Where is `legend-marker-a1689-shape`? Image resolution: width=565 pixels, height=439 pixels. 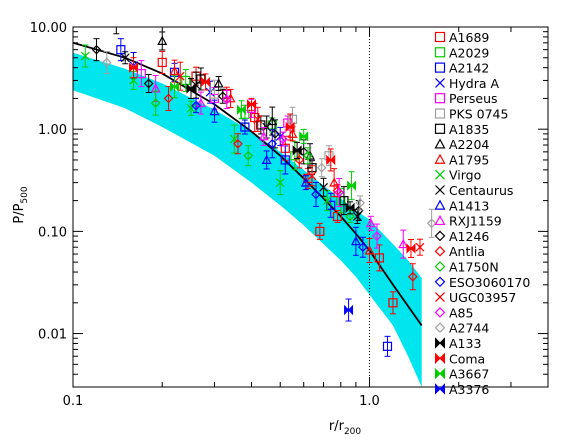
legend-marker-a1689-shape is located at coordinates (440, 37).